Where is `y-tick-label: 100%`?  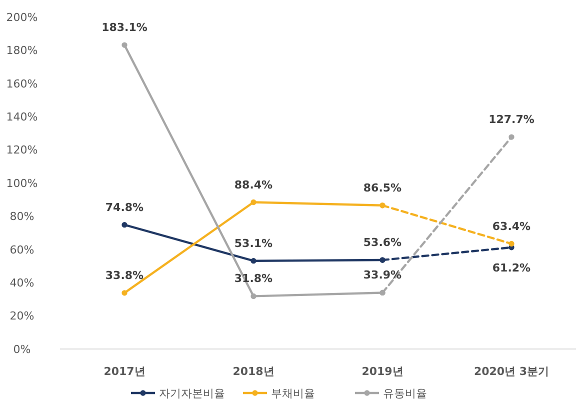
y-tick-label: 100% is located at coordinates (22, 183).